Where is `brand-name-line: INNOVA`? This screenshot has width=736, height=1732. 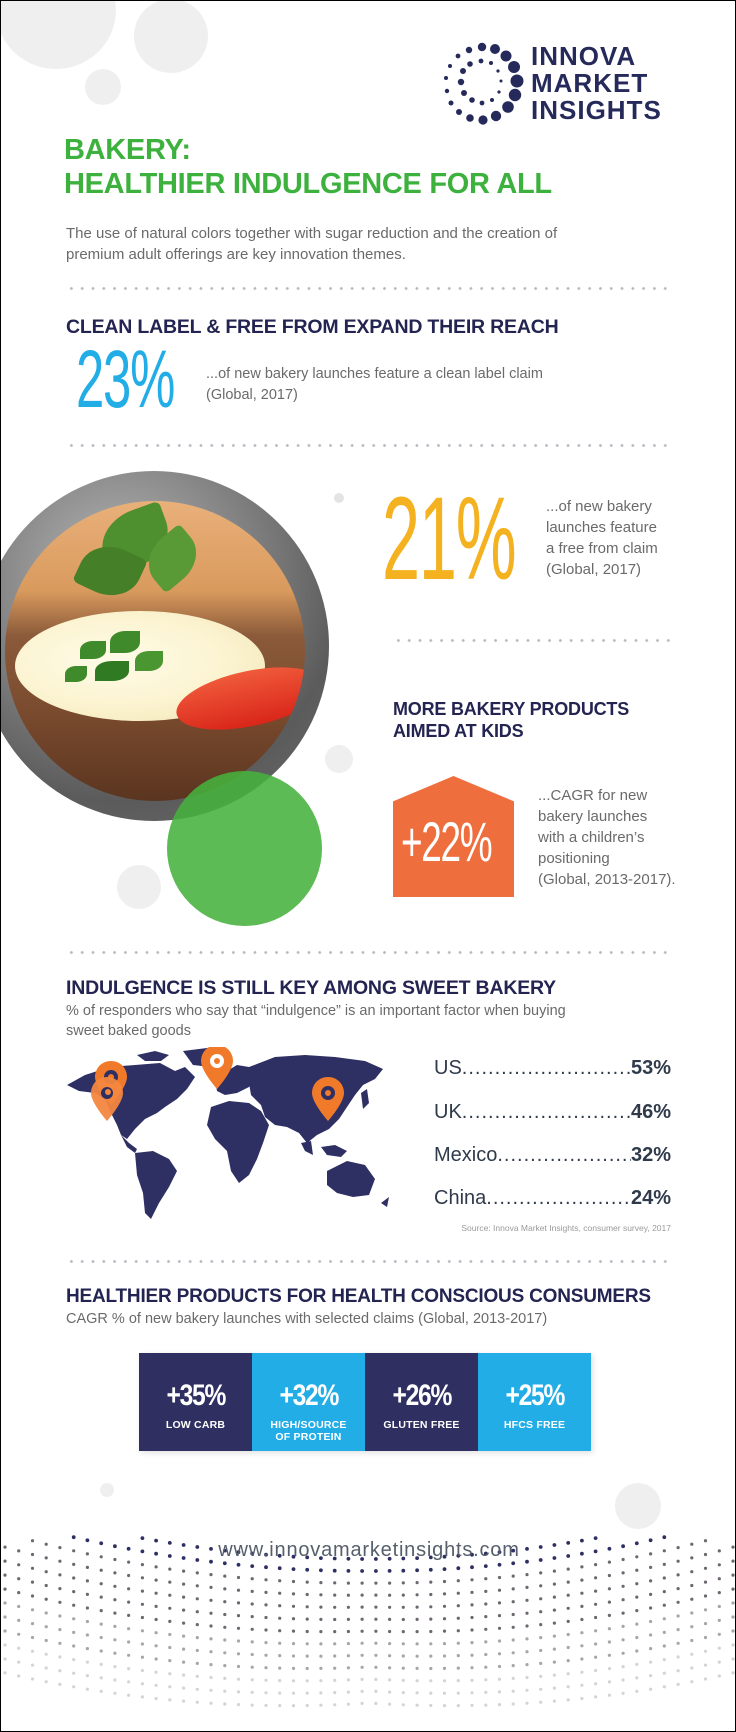
brand-name-line: INNOVA is located at coordinates (584, 56).